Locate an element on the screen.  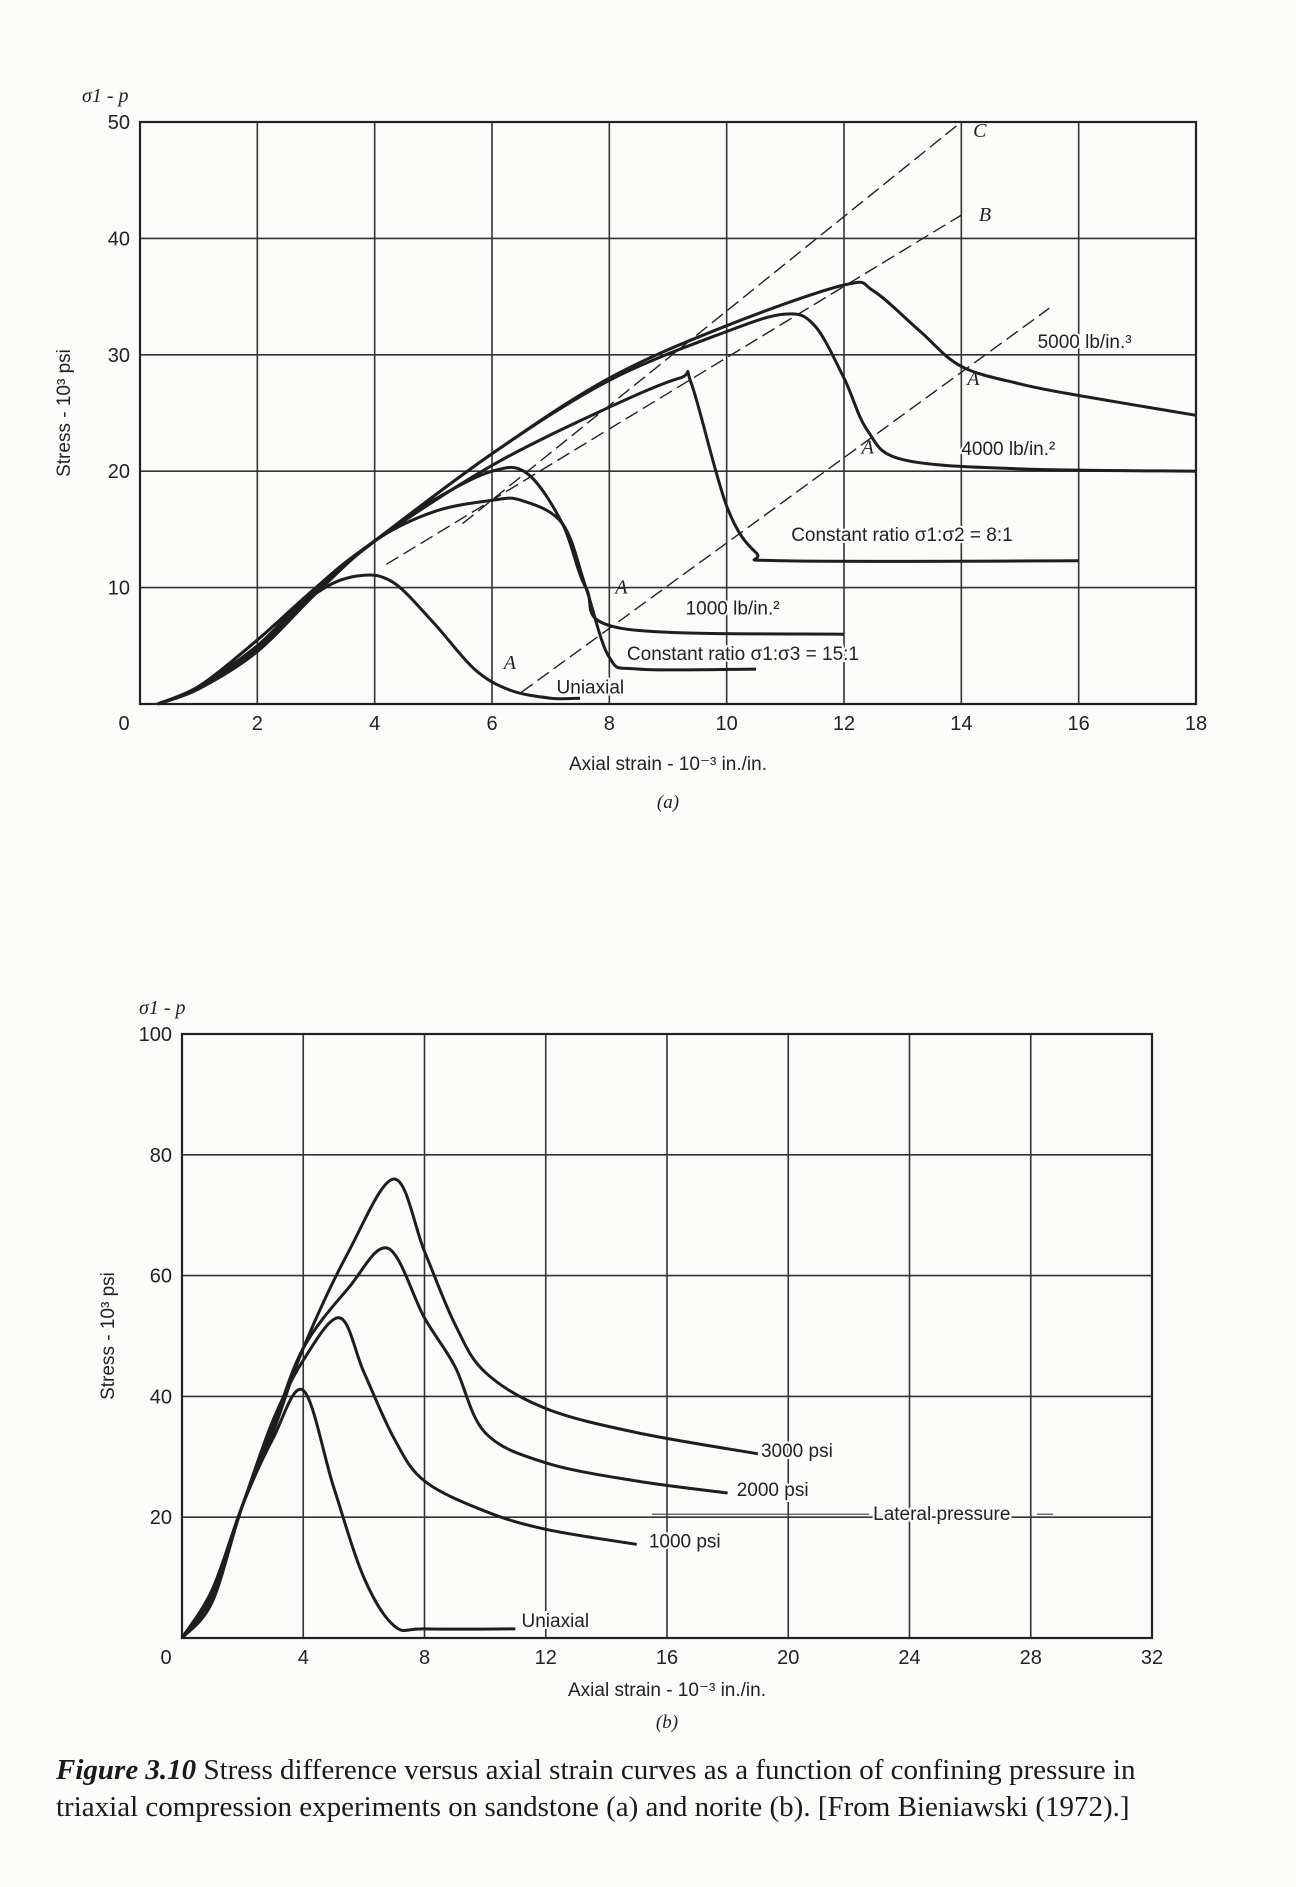
series-label: 1000 psi is located at coordinates (685, 1541).